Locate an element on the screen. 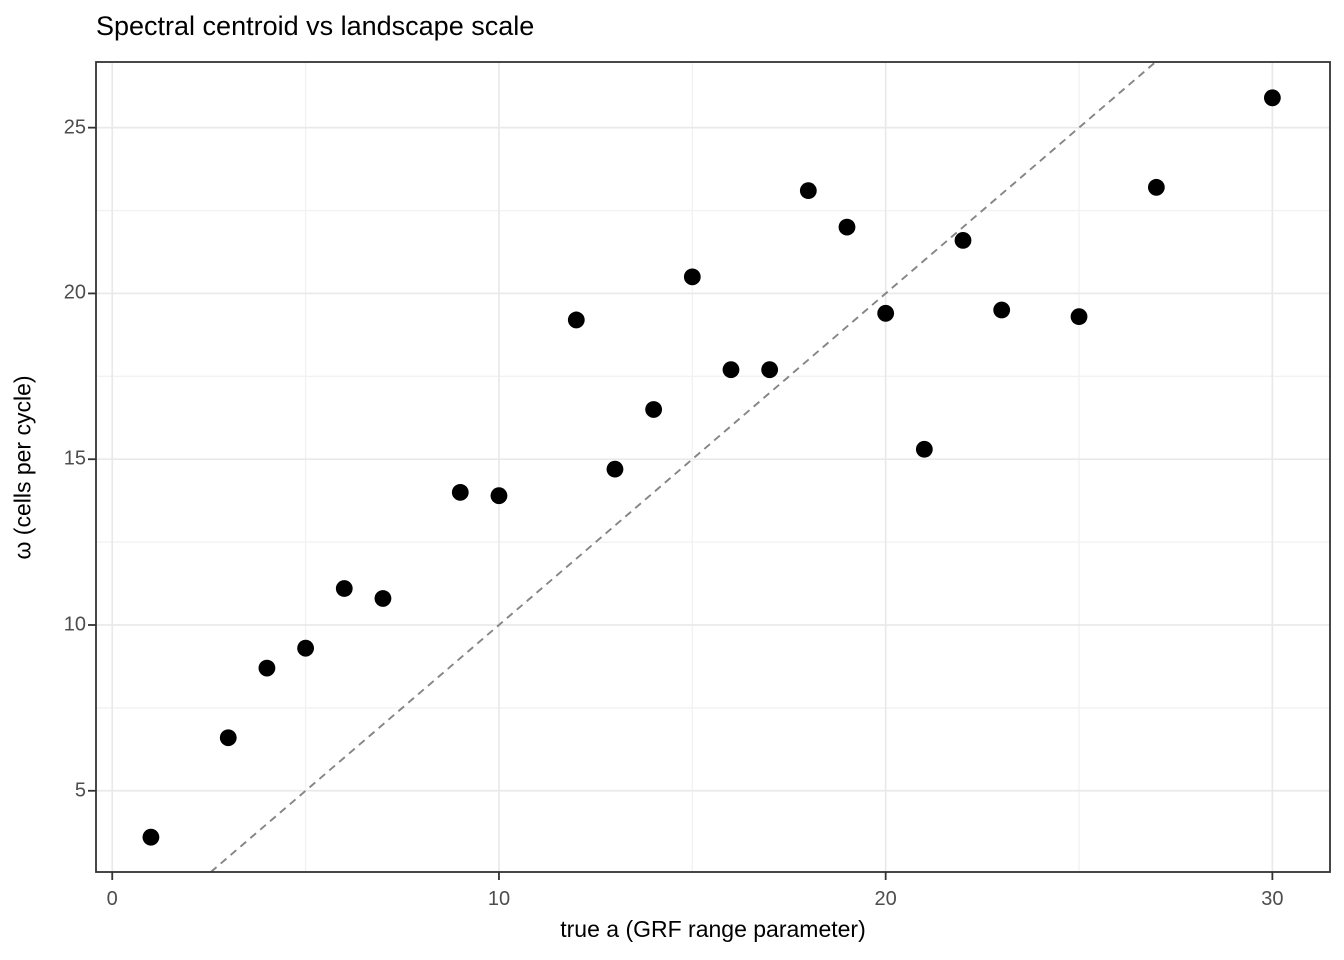  y-axis-title: ω (cells per cycle) is located at coordinates (23, 467).